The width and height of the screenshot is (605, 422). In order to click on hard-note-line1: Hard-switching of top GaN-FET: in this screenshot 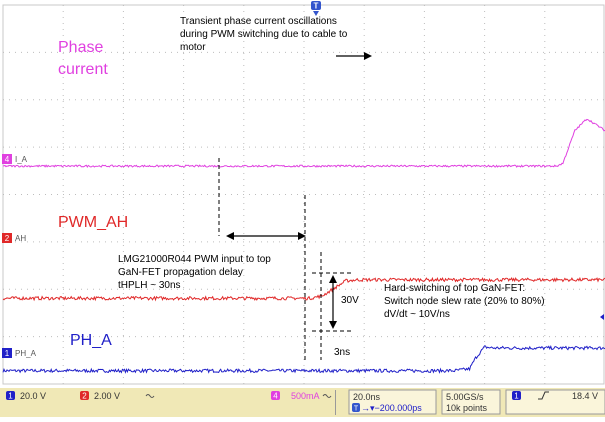, I will do `click(454, 288)`.